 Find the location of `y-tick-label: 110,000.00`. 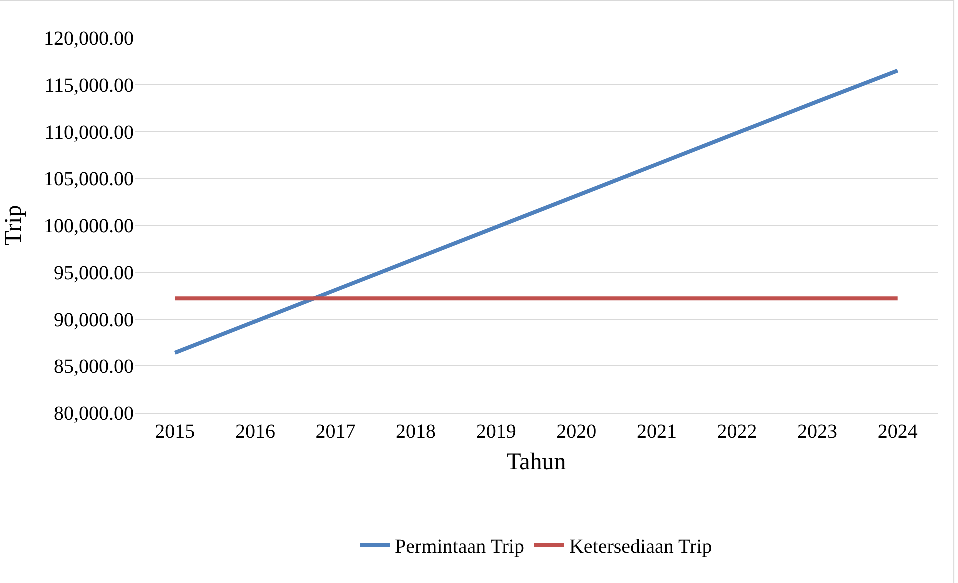

y-tick-label: 110,000.00 is located at coordinates (89, 133).